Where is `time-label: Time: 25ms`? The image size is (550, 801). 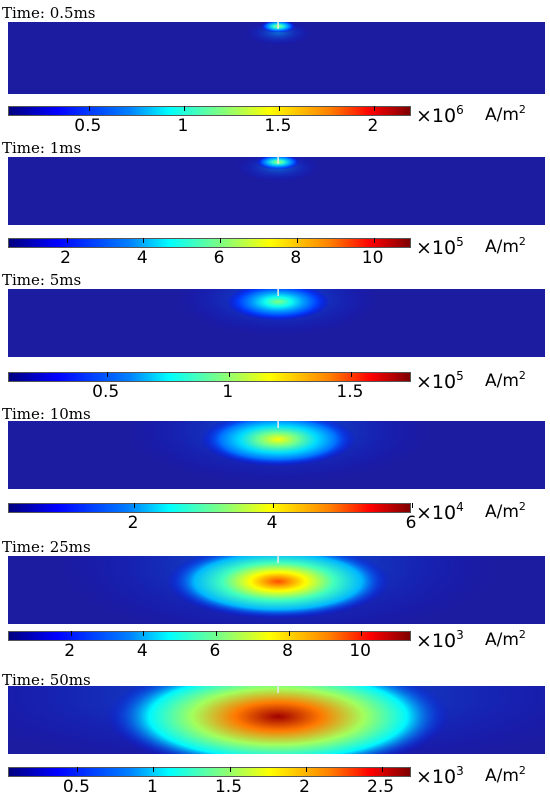
time-label: Time: 25ms is located at coordinates (46, 547).